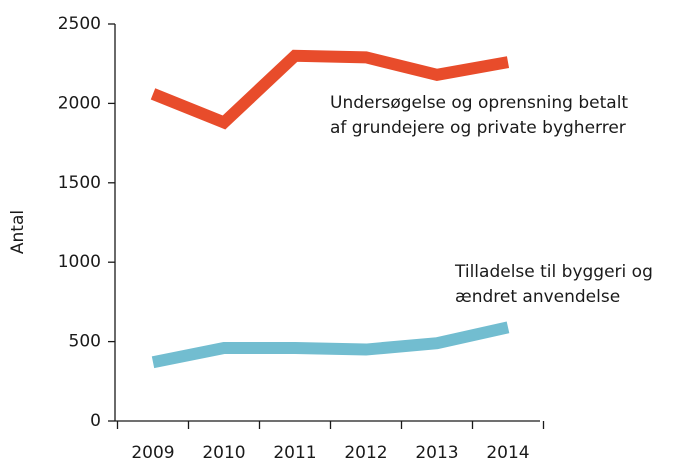  What do you see at coordinates (18, 232) in the screenshot?
I see `y-axis-label: Antal` at bounding box center [18, 232].